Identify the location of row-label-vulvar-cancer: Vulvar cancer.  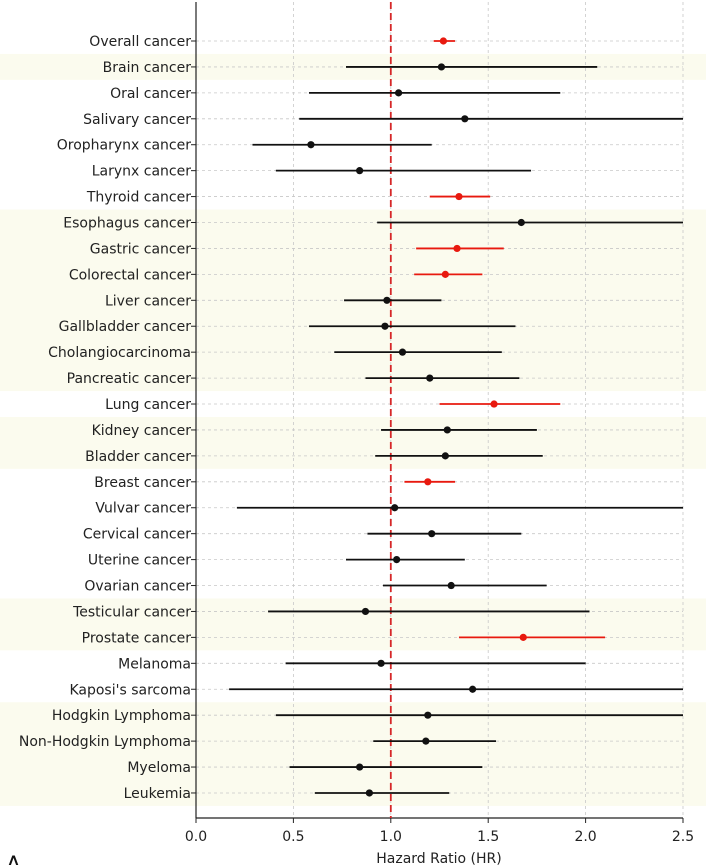
(143, 509).